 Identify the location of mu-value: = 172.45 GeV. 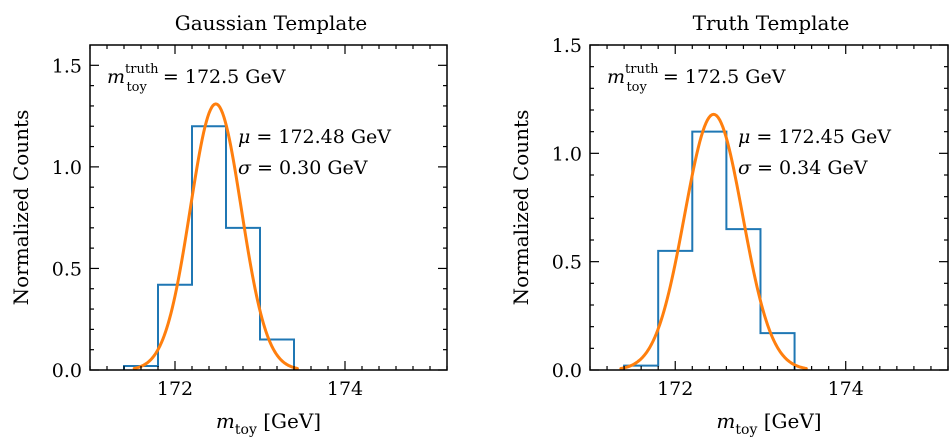
(820, 137).